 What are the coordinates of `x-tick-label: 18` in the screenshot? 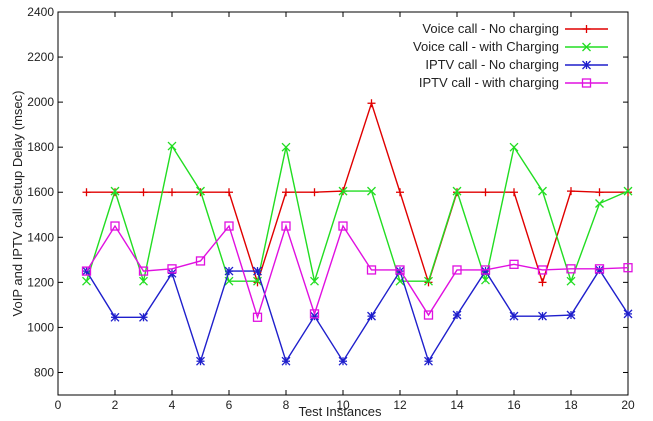 It's located at (571, 405).